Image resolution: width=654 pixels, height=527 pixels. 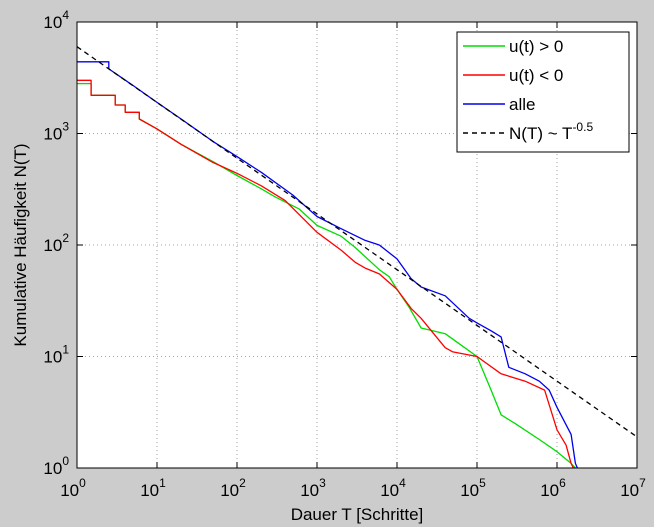 What do you see at coordinates (153, 488) in the screenshot?
I see `x-tick-label: 10¹` at bounding box center [153, 488].